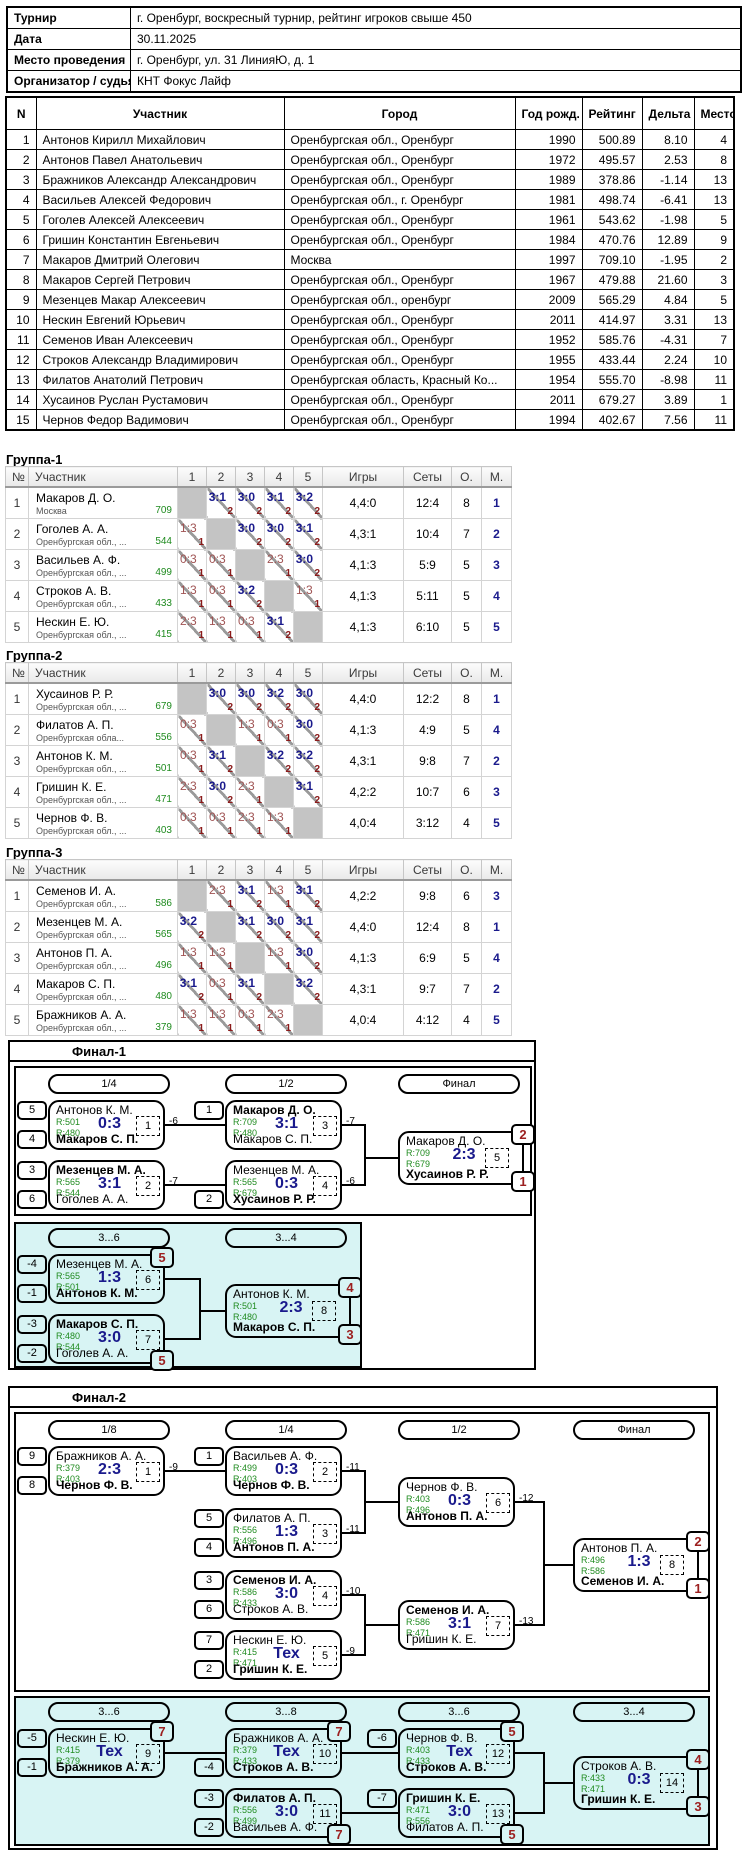 This screenshot has height=1852, width=750. Describe the element at coordinates (350, 1287) in the screenshot. I see `place-badge: 4` at that location.